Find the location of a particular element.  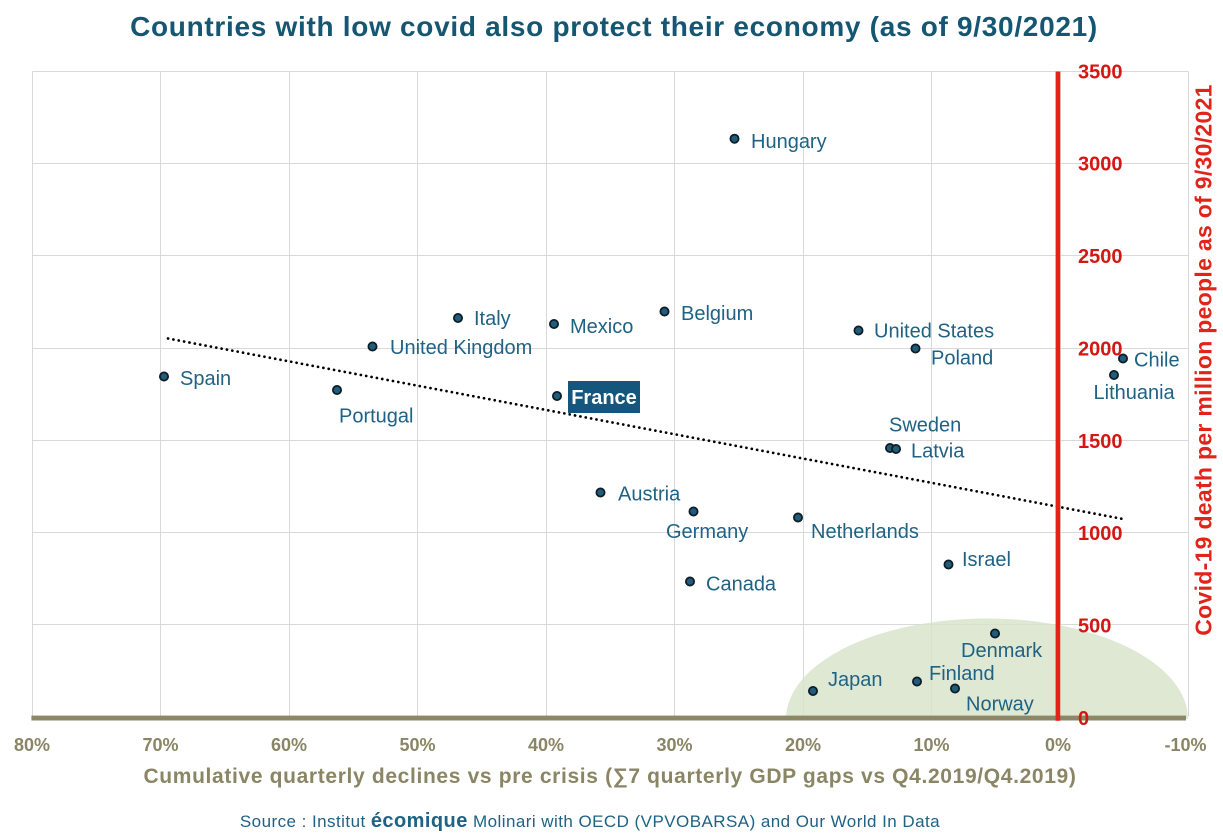

svg-text: Sweden is located at coordinates (925, 426).